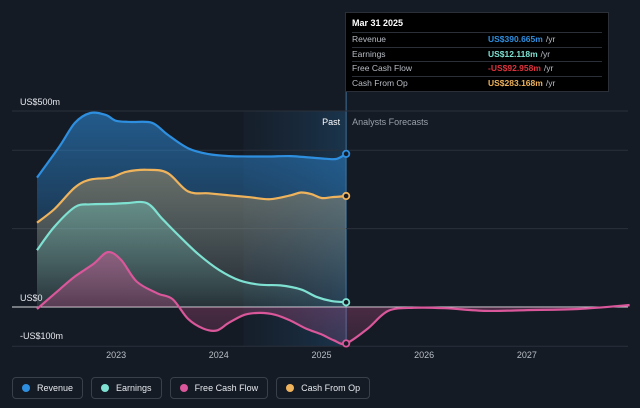 This screenshot has width=640, height=408. Describe the element at coordinates (226, 388) in the screenshot. I see `legend-label: Free Cash Flow` at that location.